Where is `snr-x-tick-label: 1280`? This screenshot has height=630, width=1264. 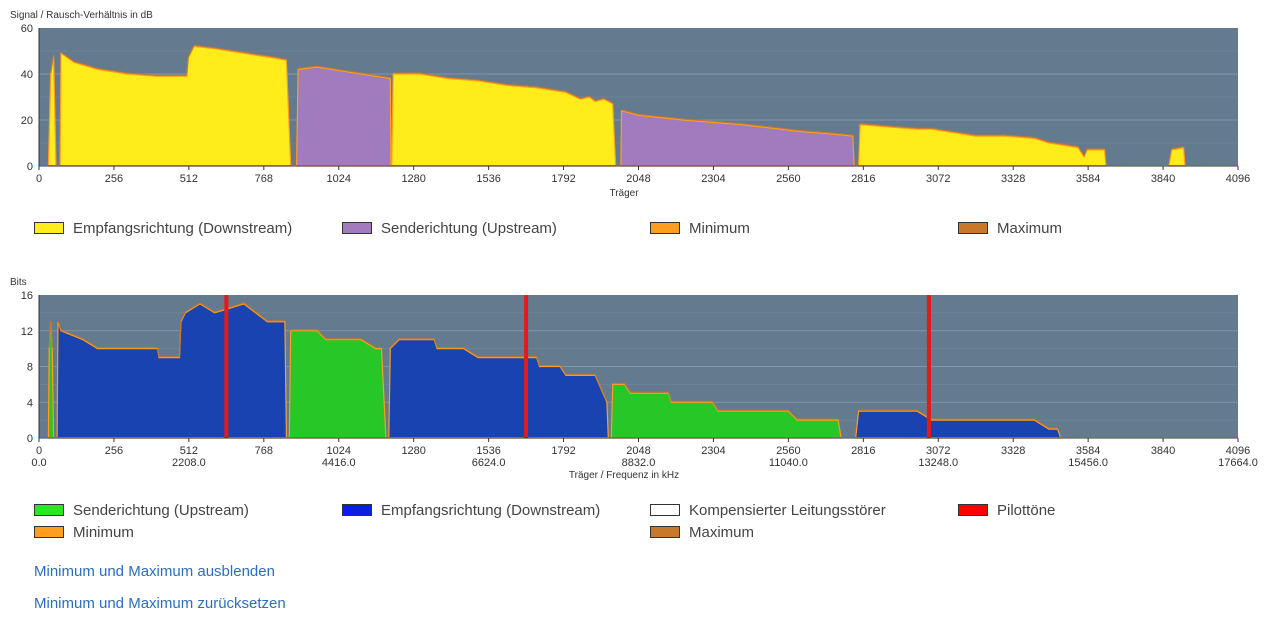 snr-x-tick-label: 1280 is located at coordinates (413, 179).